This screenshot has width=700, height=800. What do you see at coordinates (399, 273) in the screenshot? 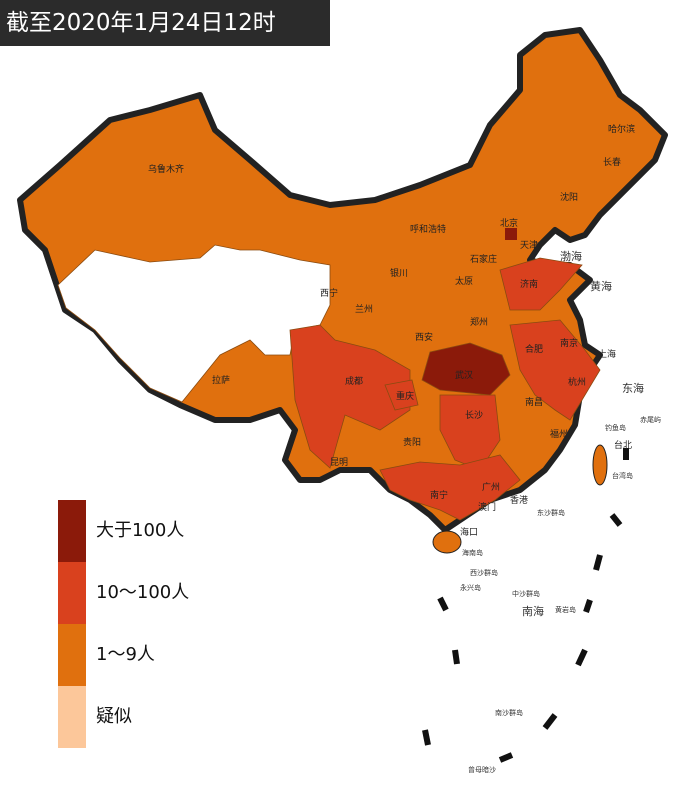
I see `city-label: 银川` at bounding box center [399, 273].